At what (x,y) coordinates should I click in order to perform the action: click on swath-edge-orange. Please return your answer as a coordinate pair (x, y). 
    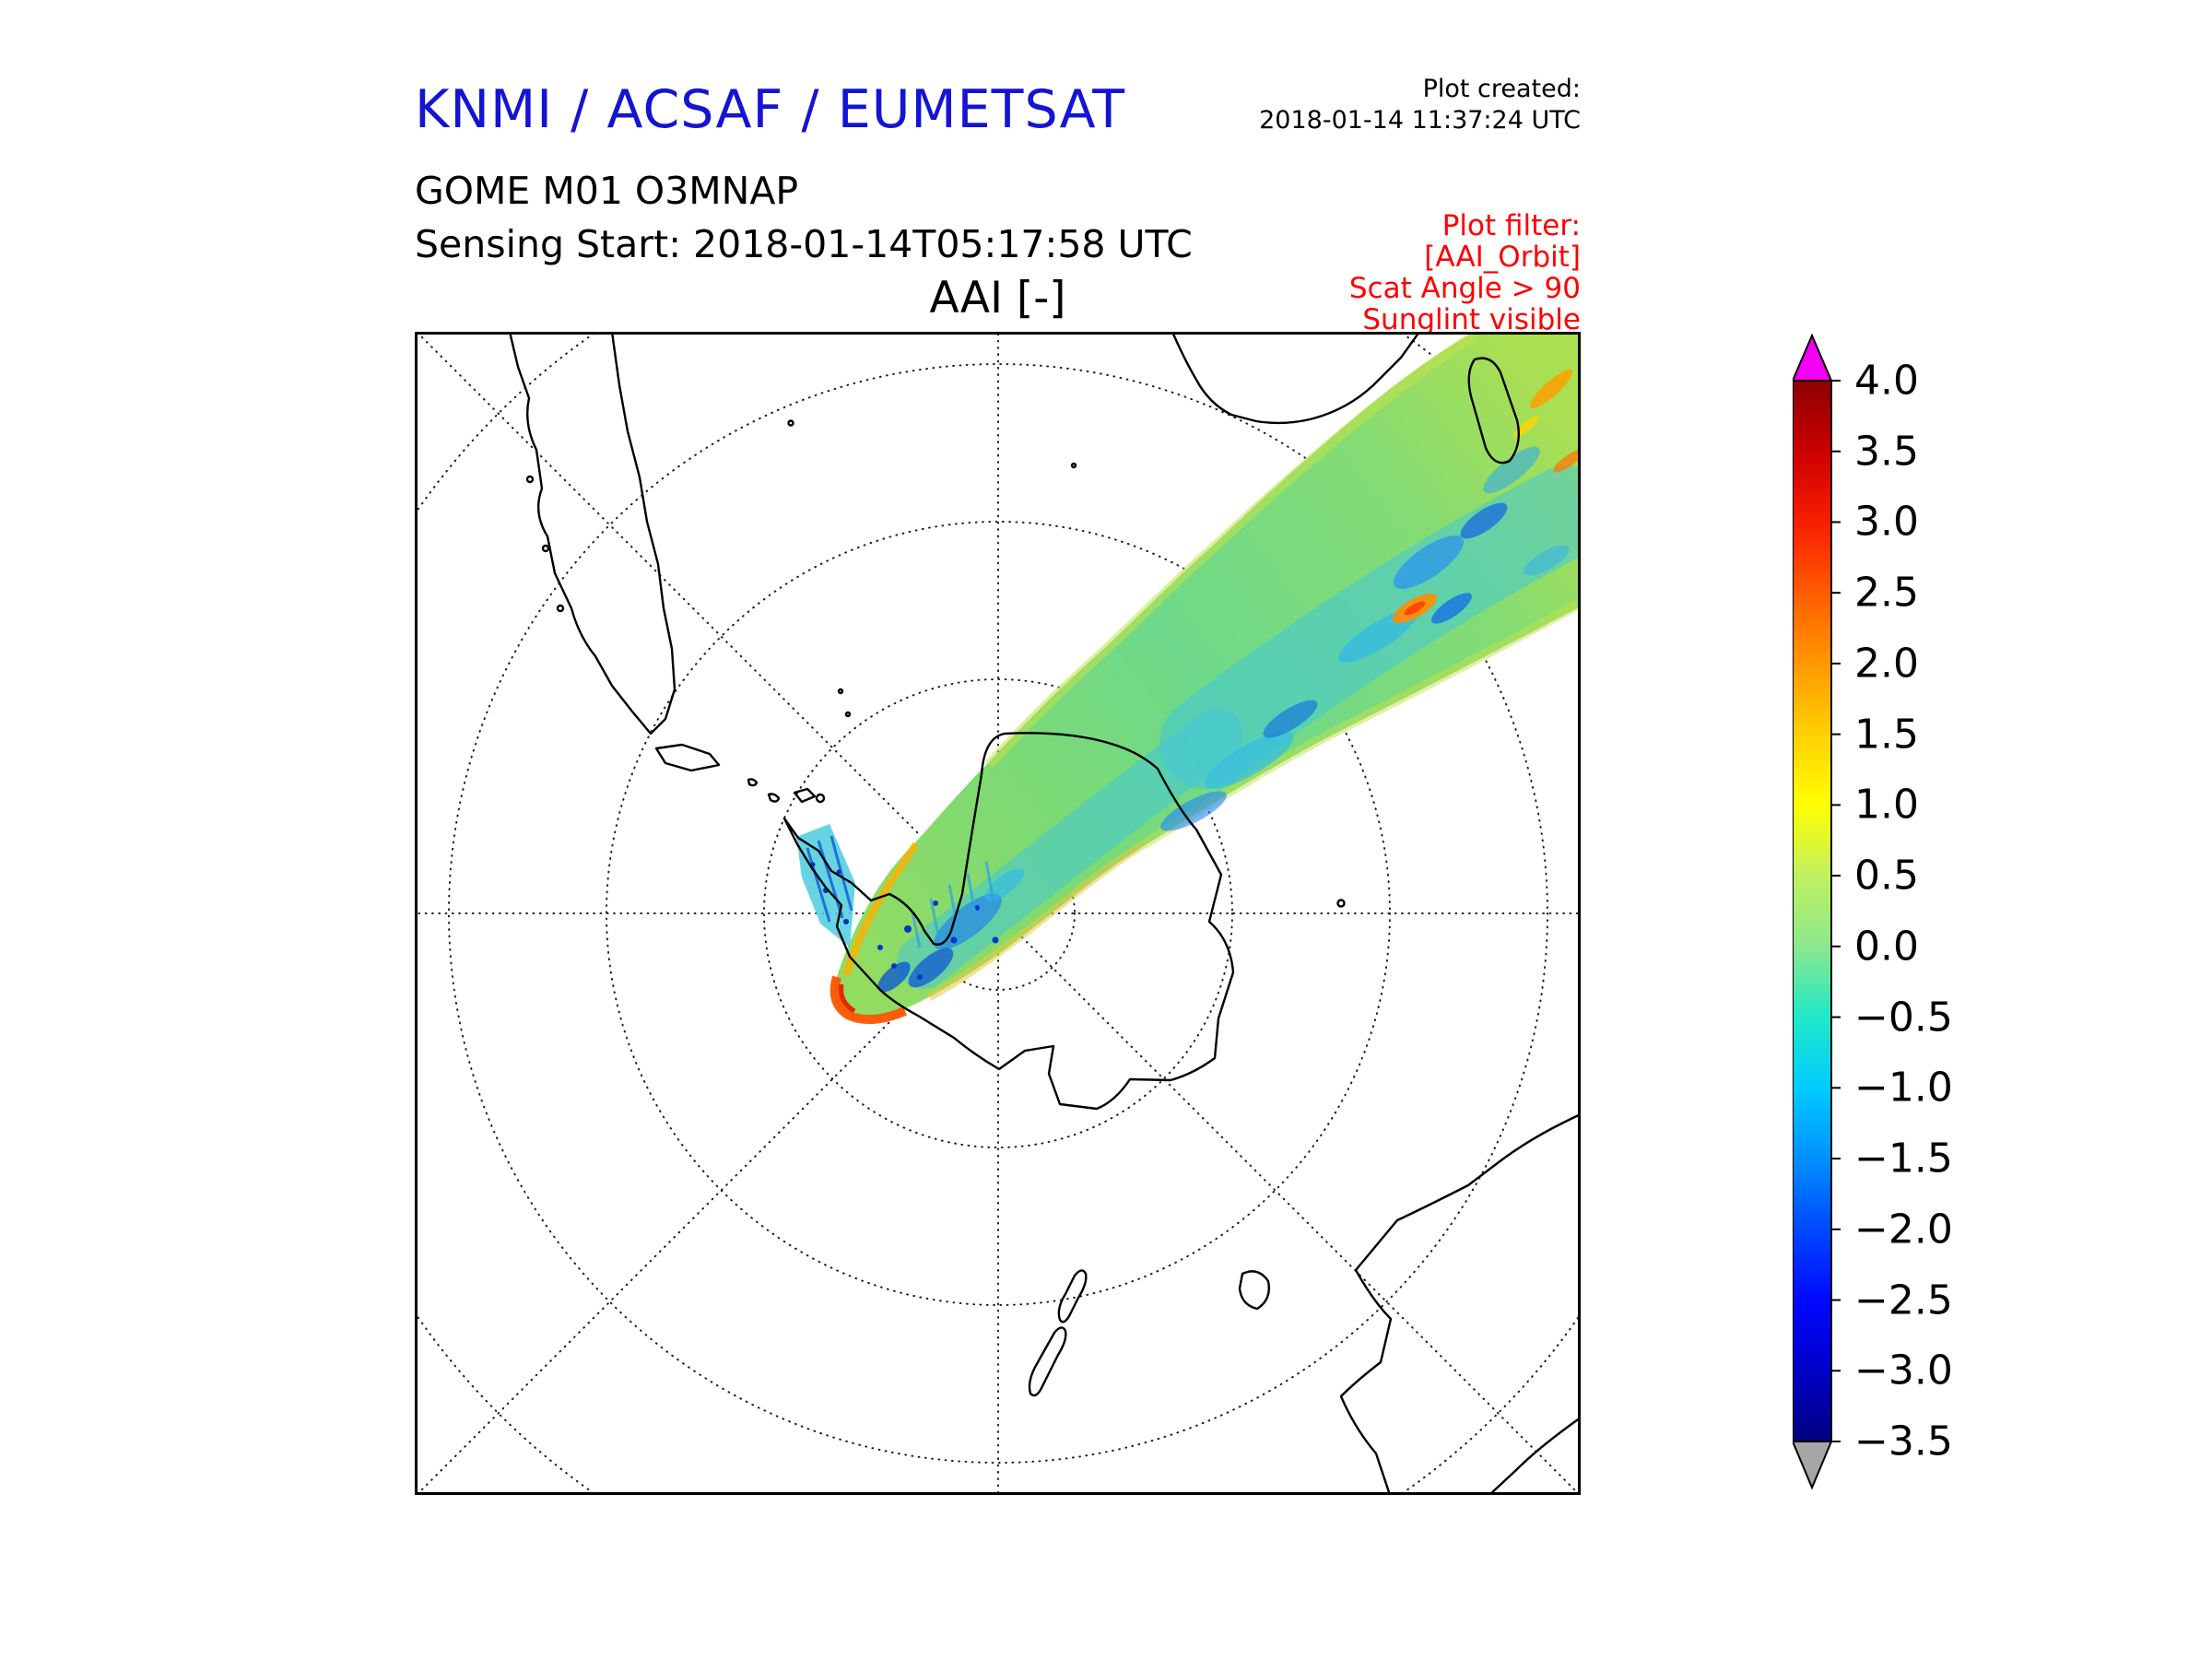
    Looking at the image, I should click on (881, 909).